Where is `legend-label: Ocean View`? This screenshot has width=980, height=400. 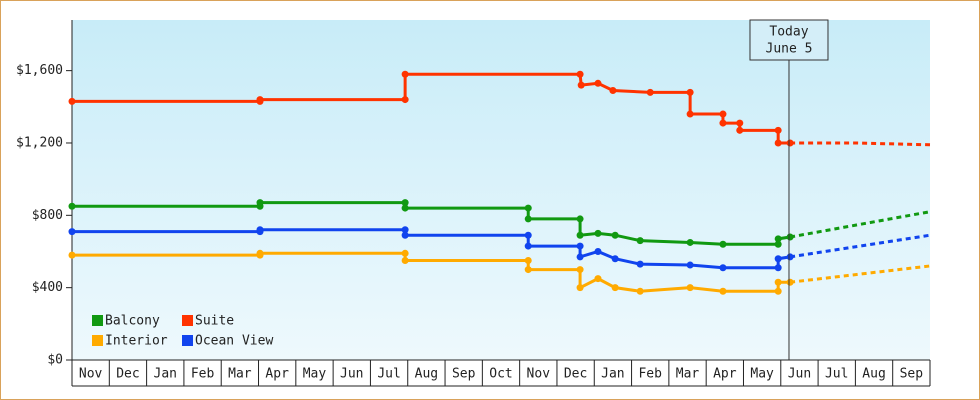 legend-label: Ocean View is located at coordinates (234, 341).